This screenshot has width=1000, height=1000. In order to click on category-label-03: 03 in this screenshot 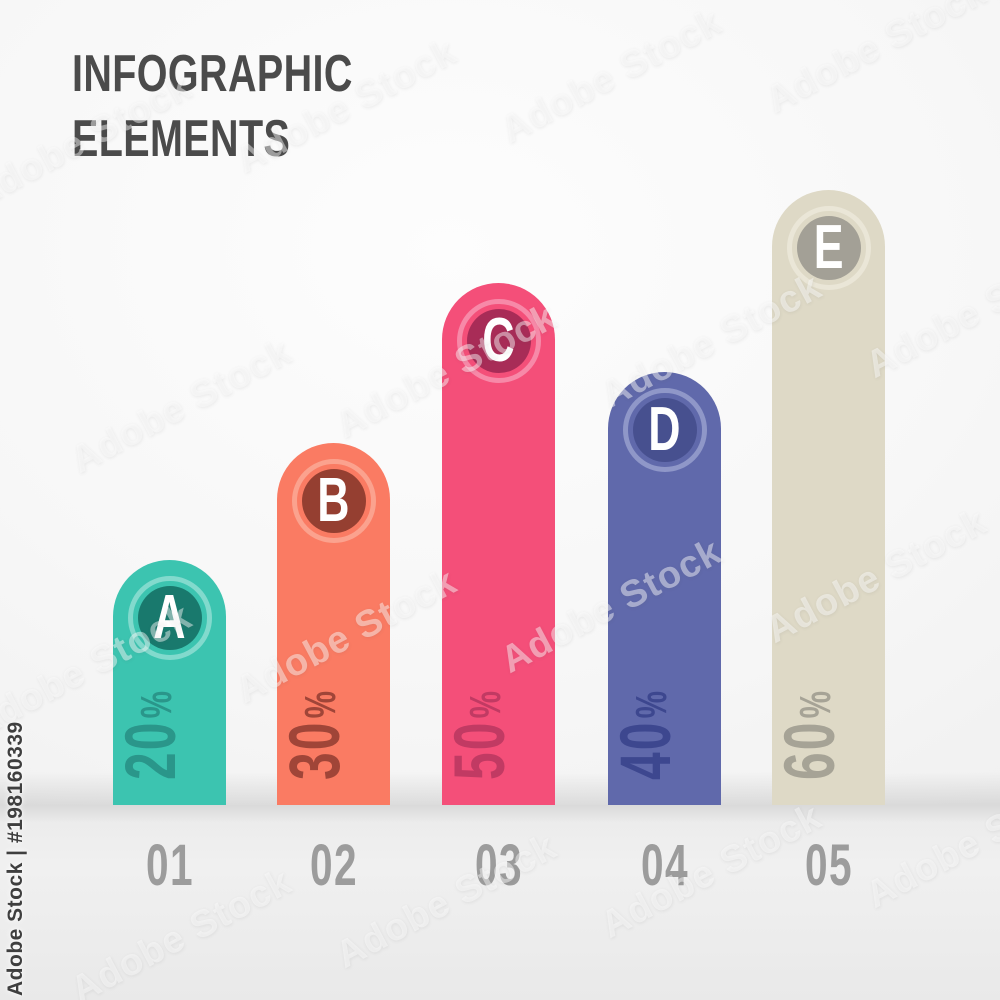, I will do `click(499, 865)`.